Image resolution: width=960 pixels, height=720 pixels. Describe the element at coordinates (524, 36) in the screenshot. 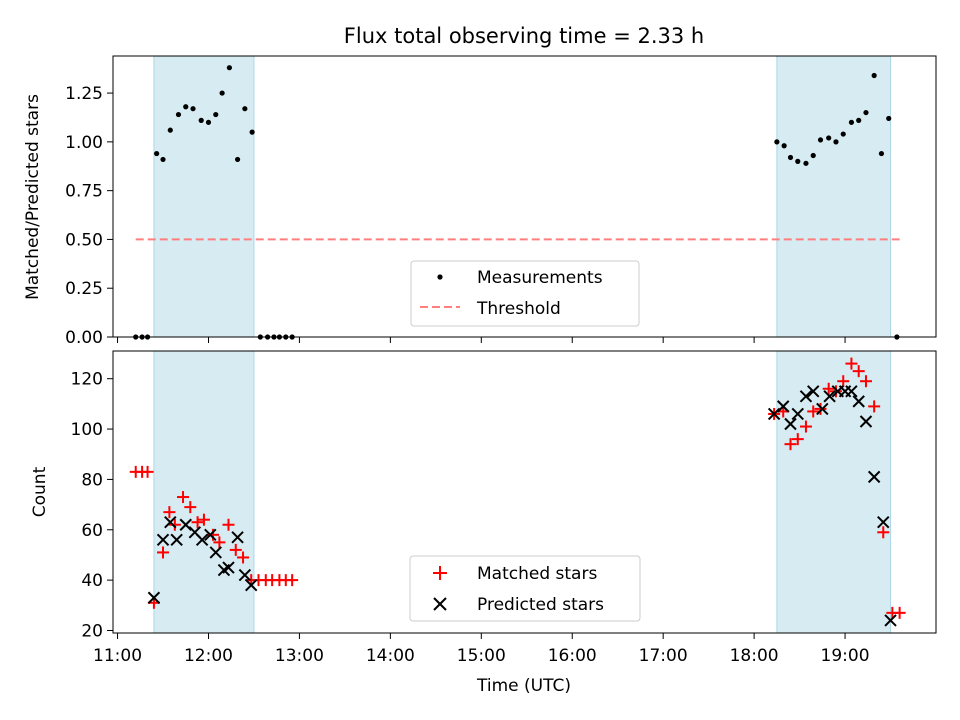

I see `chart-title: Flux total observing time = 2.33 h` at that location.